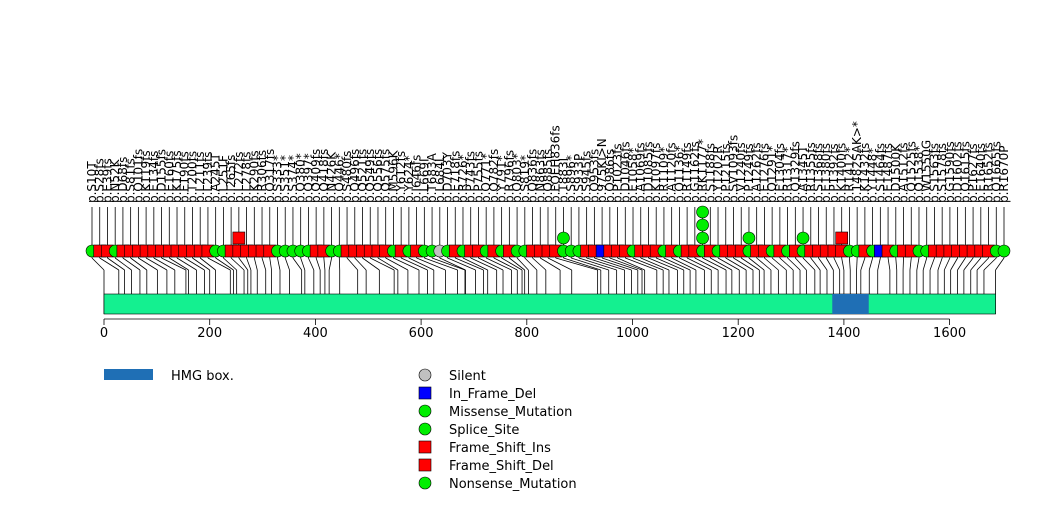  What do you see at coordinates (549, 304) in the screenshot?
I see `protein-bar` at bounding box center [549, 304].